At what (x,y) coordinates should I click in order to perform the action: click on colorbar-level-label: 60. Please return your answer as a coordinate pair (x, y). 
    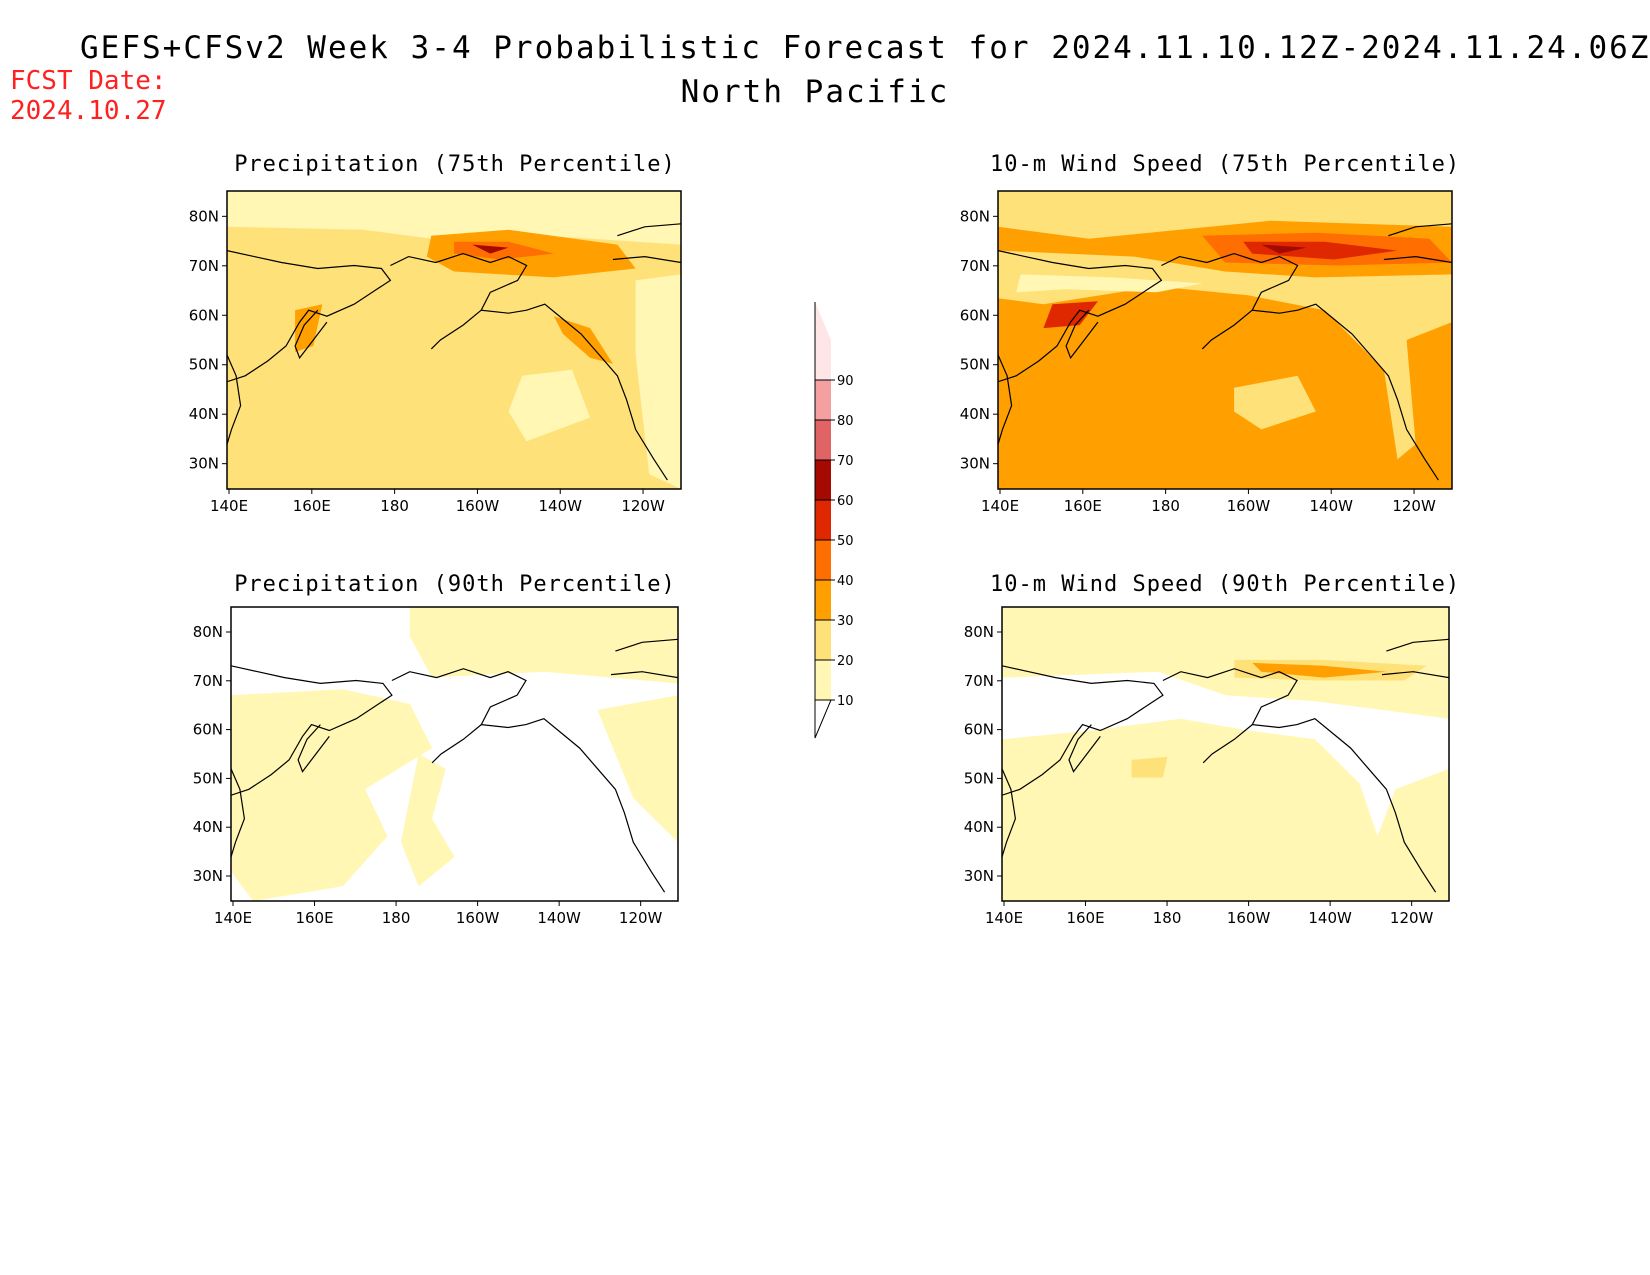
    Looking at the image, I should click on (845, 501).